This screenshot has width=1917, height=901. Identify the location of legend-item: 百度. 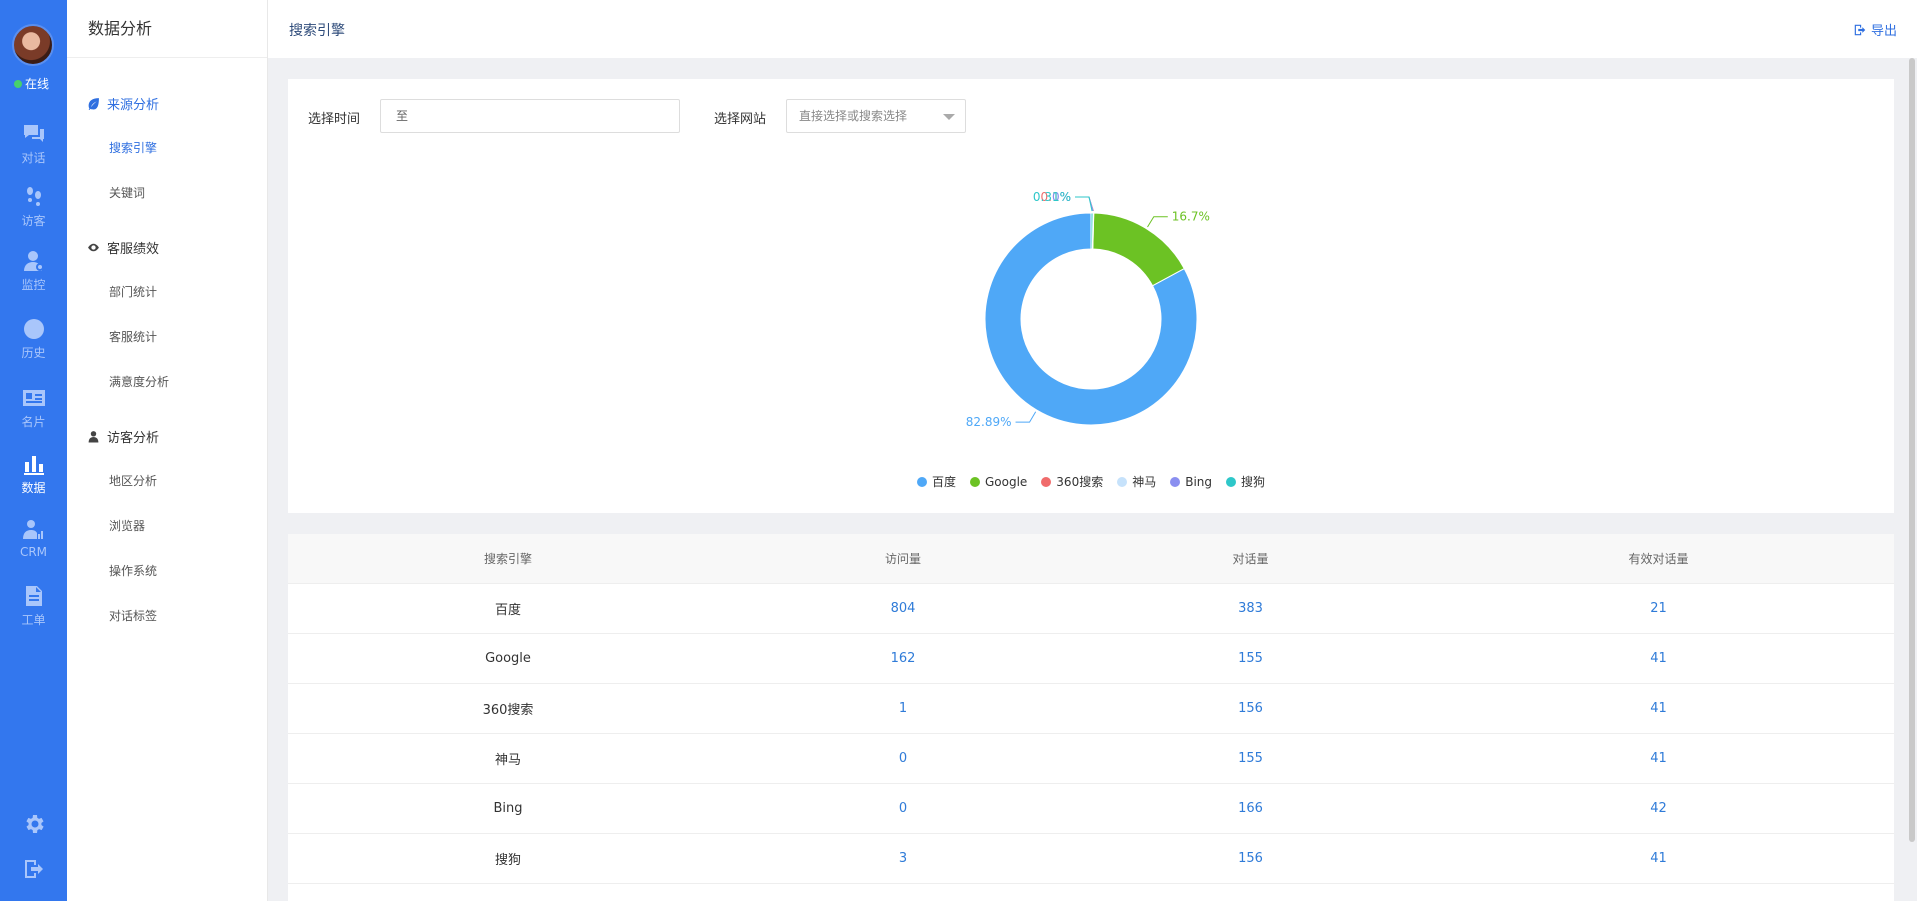
(936, 481).